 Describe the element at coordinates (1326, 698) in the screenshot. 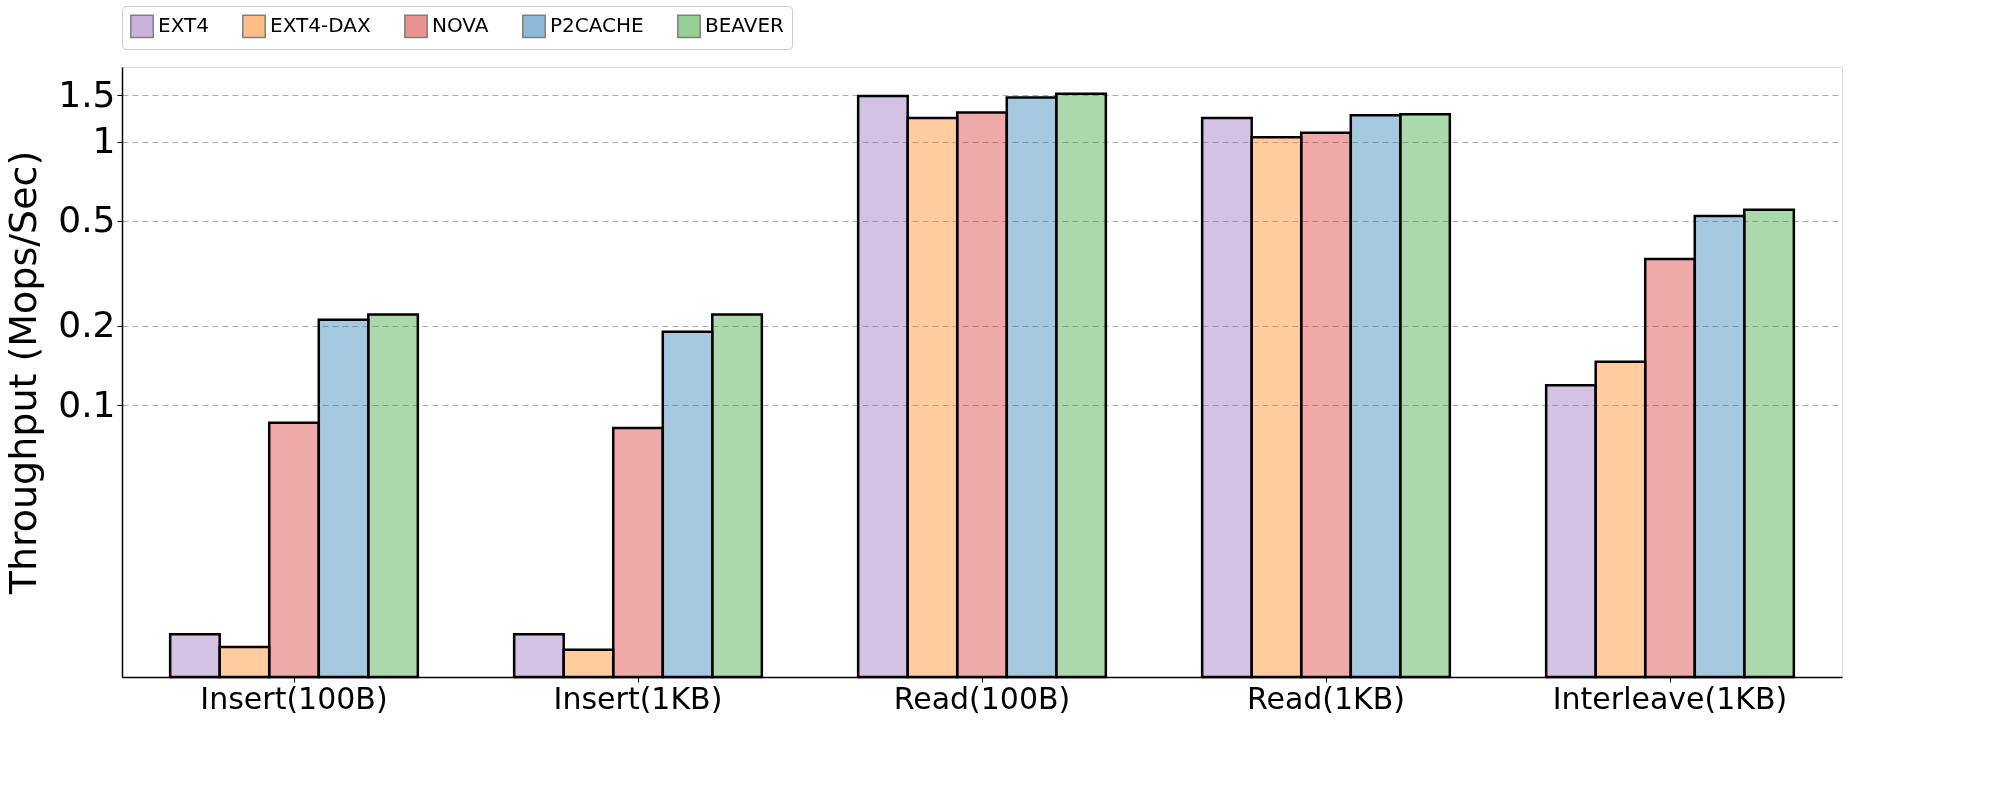

I see `x-tick-label: Read(1KB)` at that location.